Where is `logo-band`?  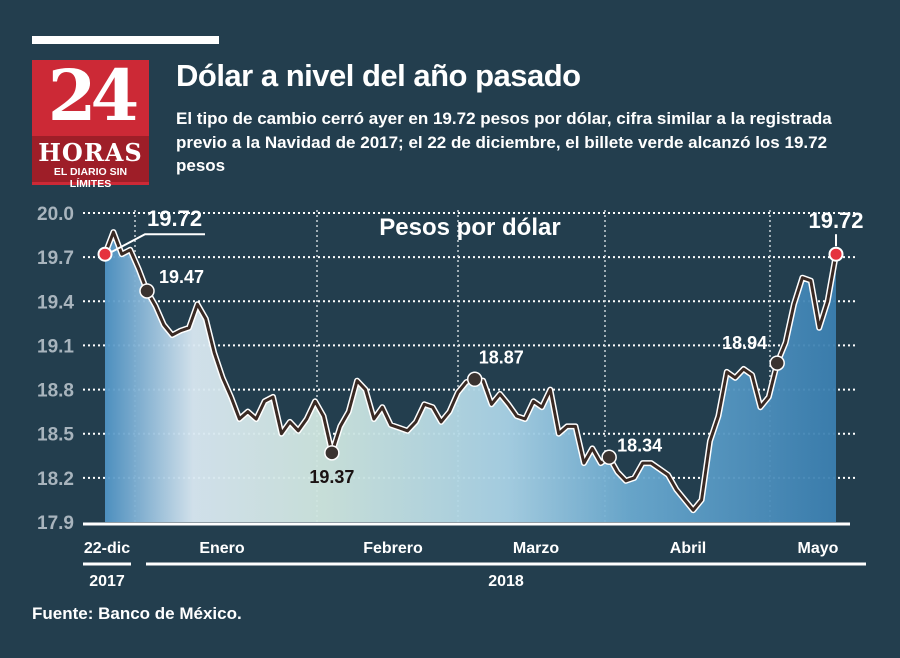
logo-band is located at coordinates (90, 159).